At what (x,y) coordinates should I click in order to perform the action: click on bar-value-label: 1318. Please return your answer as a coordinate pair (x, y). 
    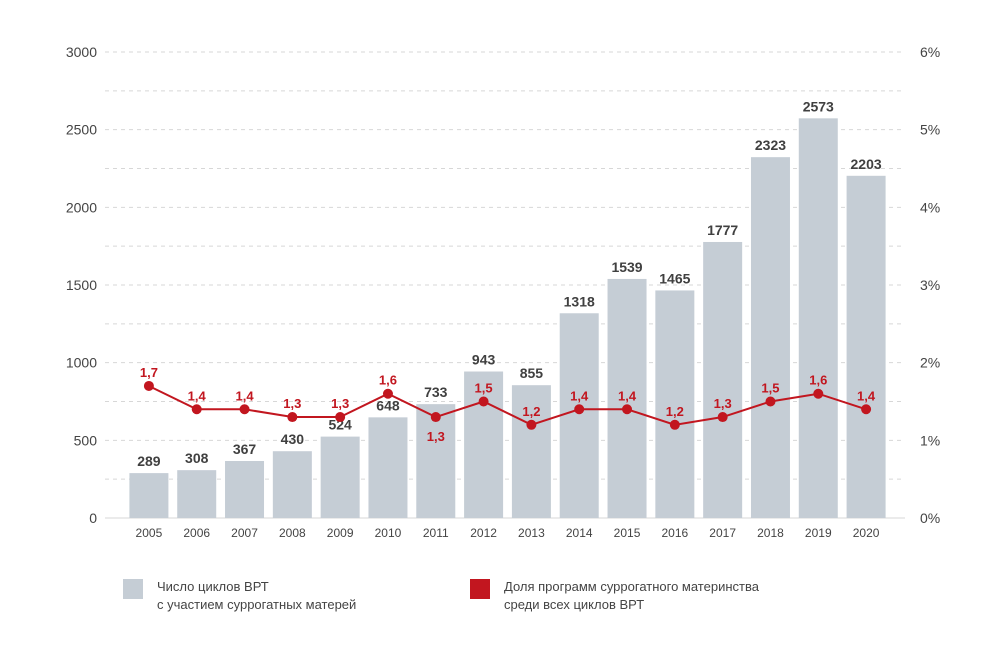
    Looking at the image, I should click on (579, 301).